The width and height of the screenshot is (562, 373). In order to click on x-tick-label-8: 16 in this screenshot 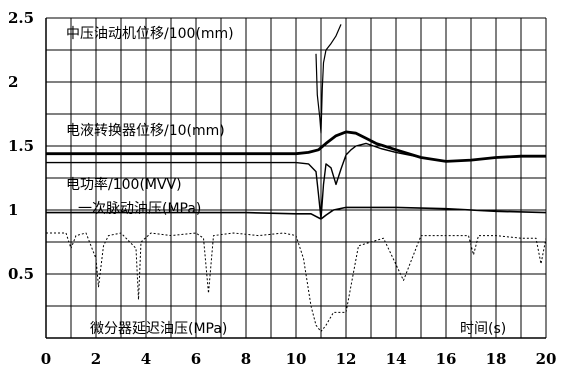, I will do `click(446, 359)`.